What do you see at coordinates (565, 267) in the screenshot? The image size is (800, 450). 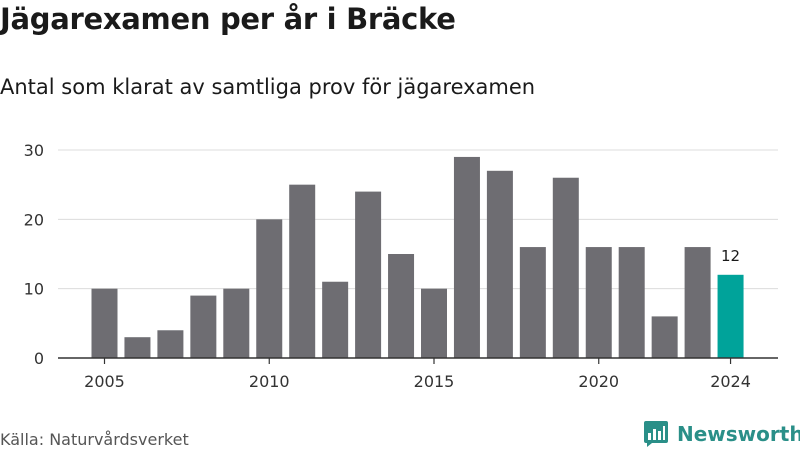 I see `bar-2019` at bounding box center [565, 267].